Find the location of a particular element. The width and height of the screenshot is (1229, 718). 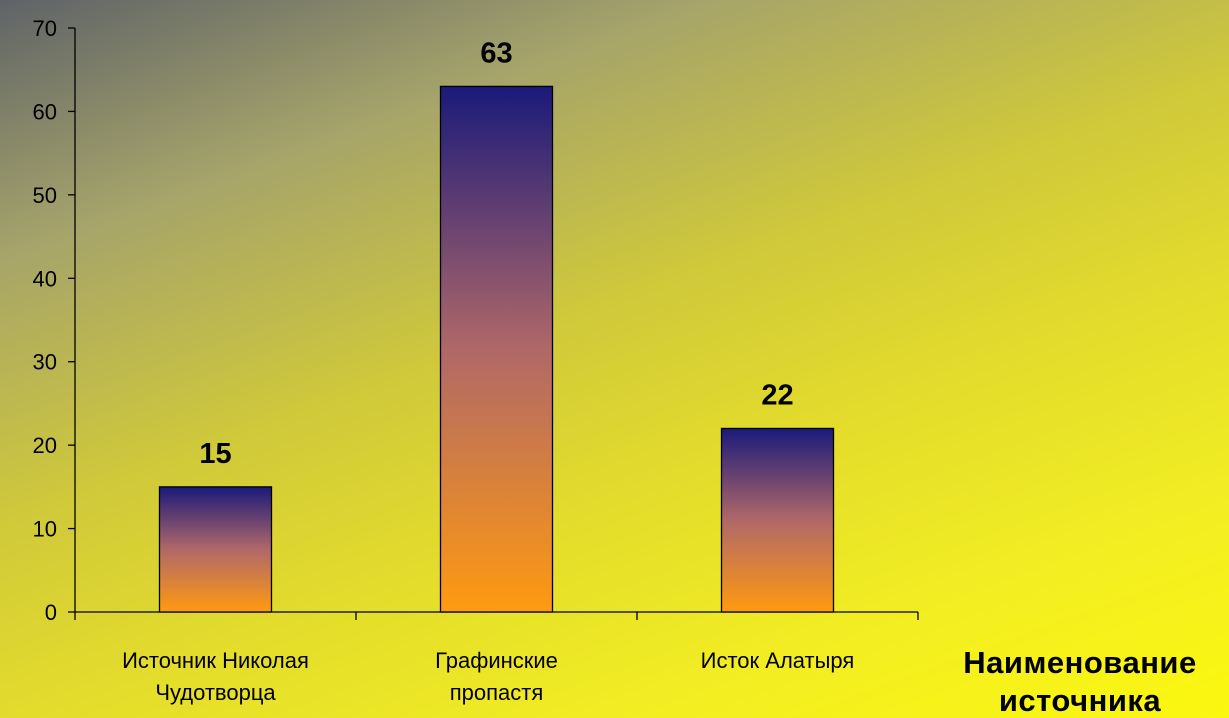

x-tick-label: Исток Алатыря is located at coordinates (778, 660).